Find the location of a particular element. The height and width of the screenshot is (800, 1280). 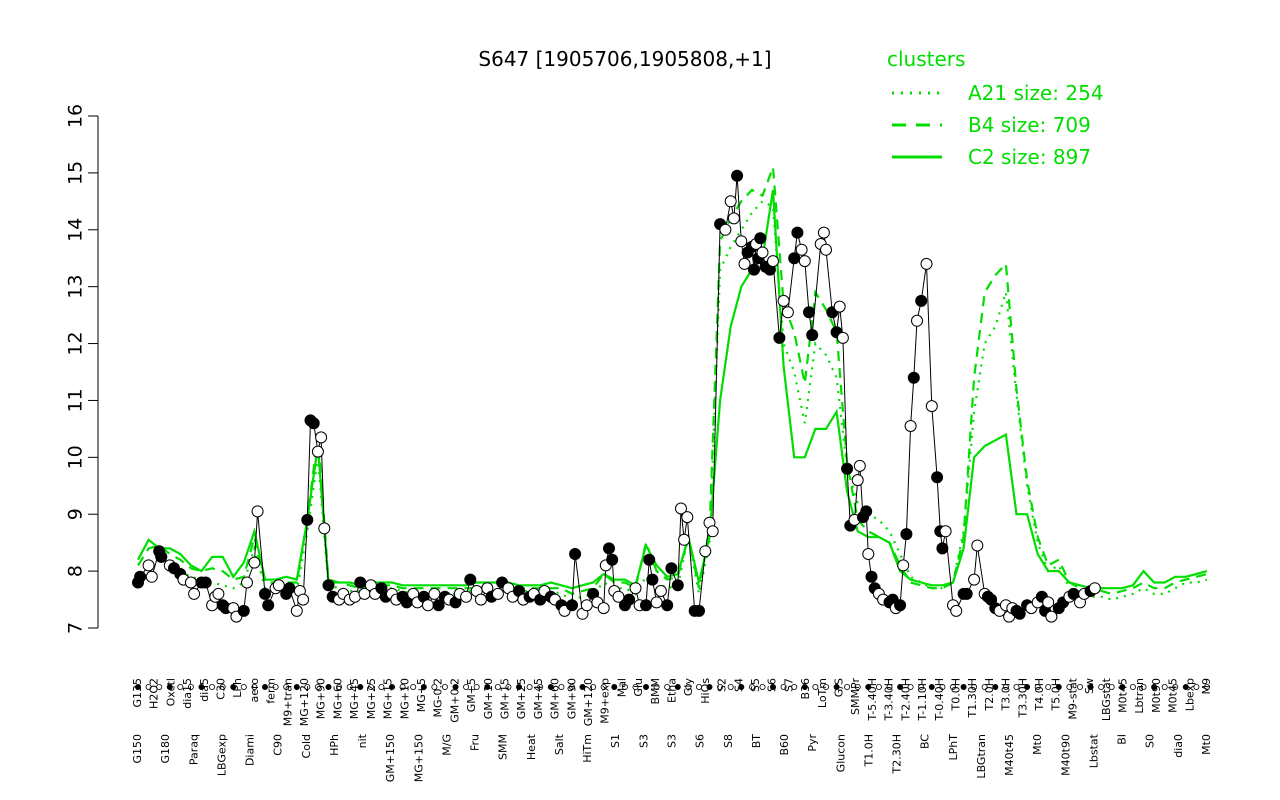

x-tick-label: M9+tran is located at coordinates (287, 702).